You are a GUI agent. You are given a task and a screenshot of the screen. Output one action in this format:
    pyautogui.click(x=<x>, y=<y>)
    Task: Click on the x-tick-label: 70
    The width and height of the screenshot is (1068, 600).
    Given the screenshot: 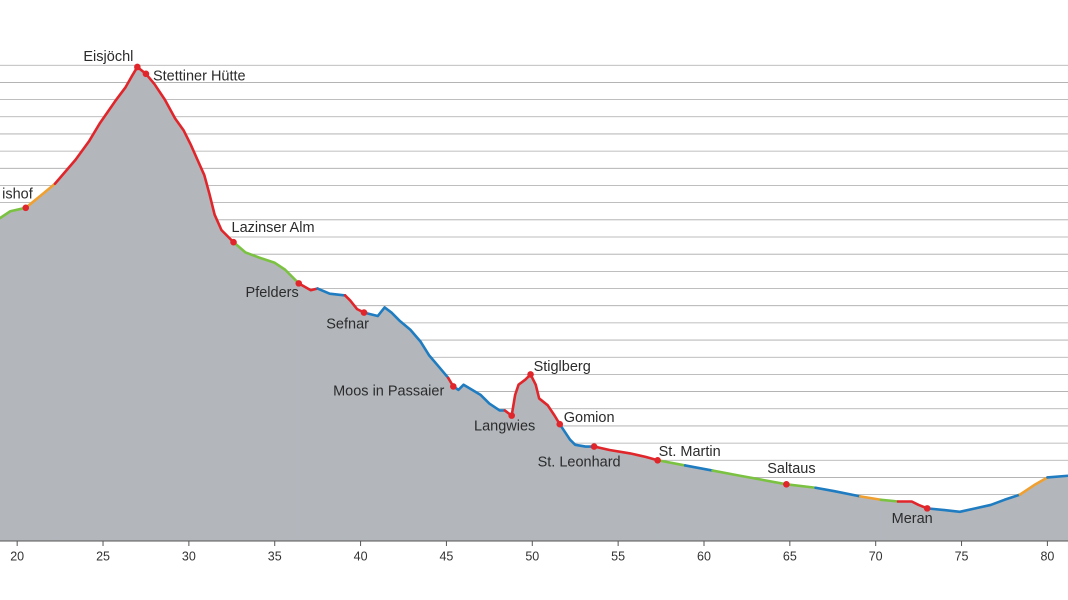 What is the action you would take?
    pyautogui.click(x=876, y=556)
    